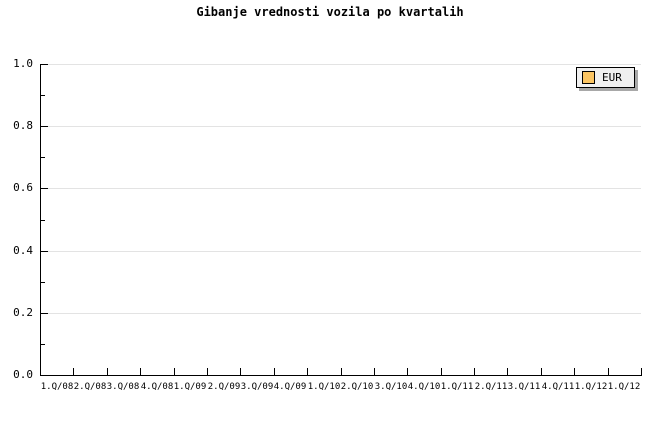 The width and height of the screenshot is (660, 440). What do you see at coordinates (257, 387) in the screenshot?
I see `x-tick-label: 3.Q/09` at bounding box center [257, 387].